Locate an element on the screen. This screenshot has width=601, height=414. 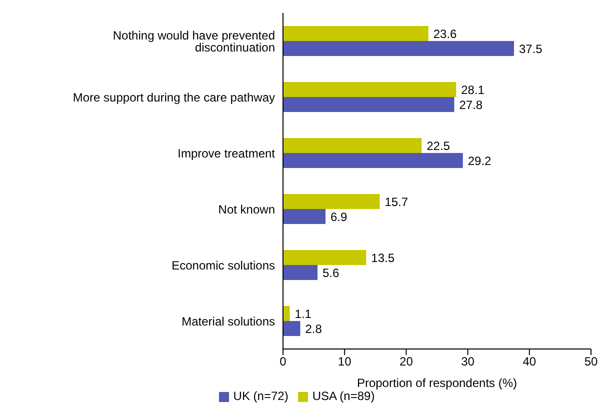
x-tick-label: 20 is located at coordinates (407, 361).